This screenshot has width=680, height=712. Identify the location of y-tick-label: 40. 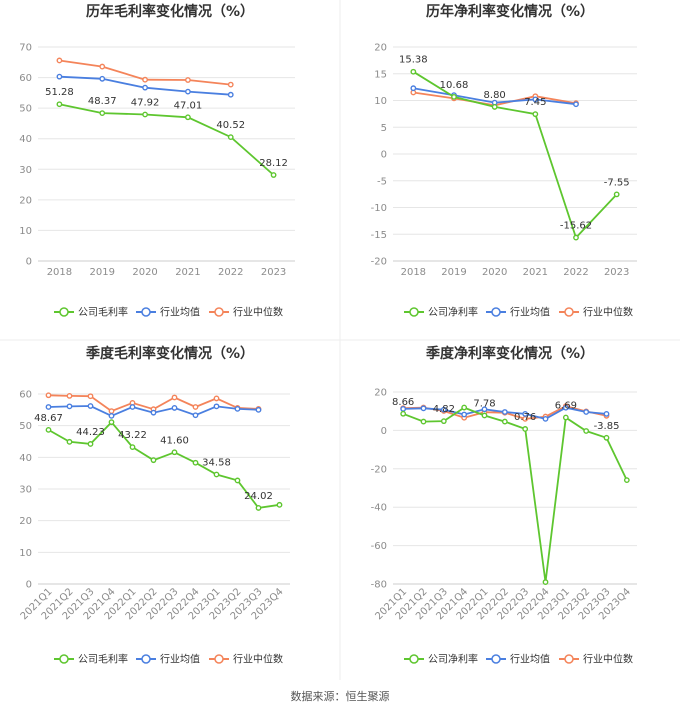
(25, 139).